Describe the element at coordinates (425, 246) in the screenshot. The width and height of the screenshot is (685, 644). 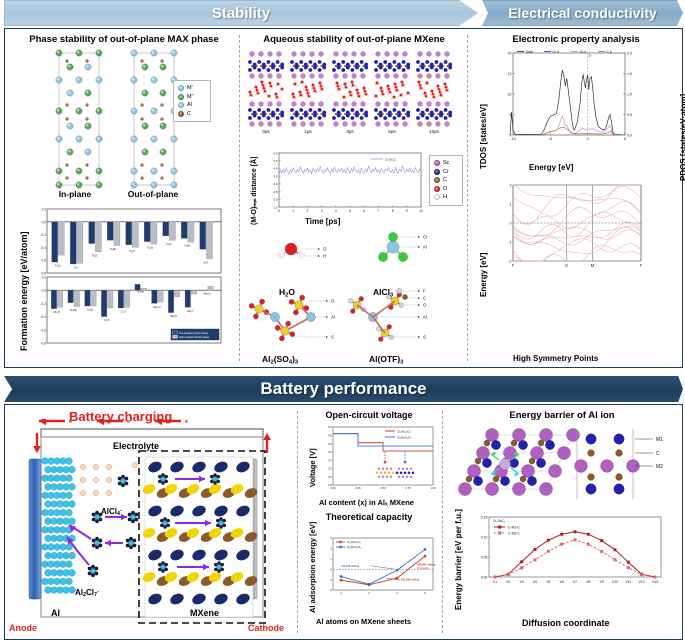
I see `svg-text: Al` at that location.